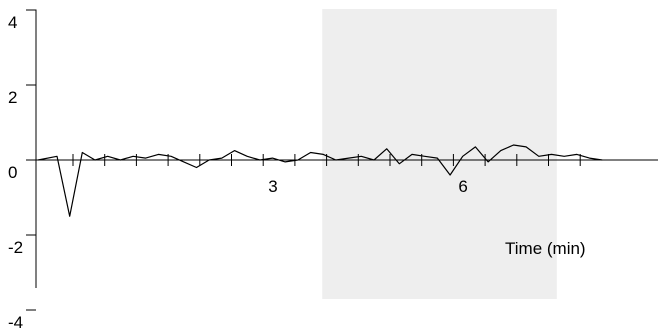 The height and width of the screenshot is (335, 666). What do you see at coordinates (272, 186) in the screenshot?
I see `x-tick-label: 3` at bounding box center [272, 186].